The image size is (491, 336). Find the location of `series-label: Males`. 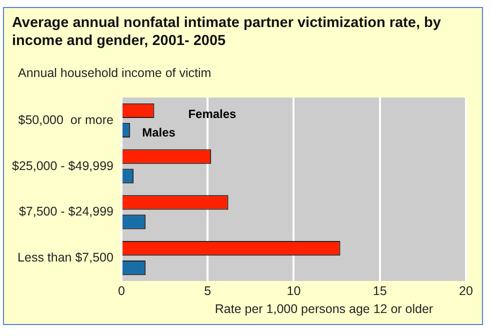

series-label: Males is located at coordinates (159, 133).